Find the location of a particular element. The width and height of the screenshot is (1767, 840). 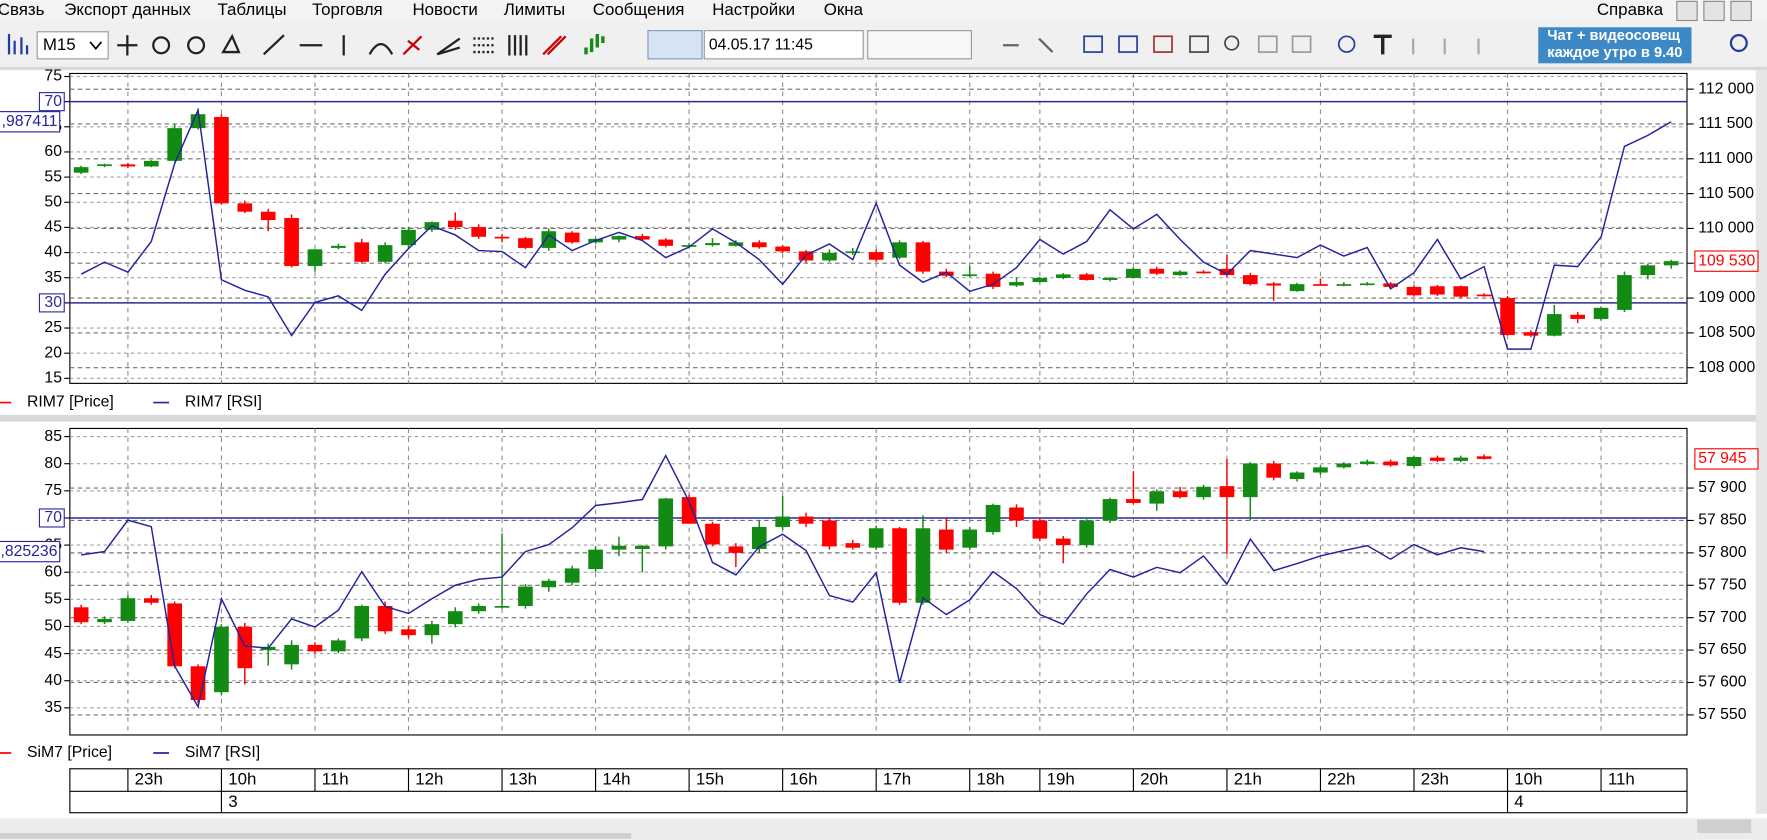

menu-item: Настройки is located at coordinates (753, 9).